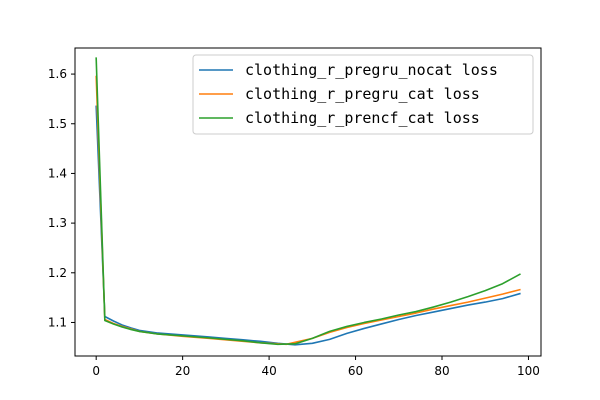 The image size is (600, 400). What do you see at coordinates (57, 124) in the screenshot?
I see `y-tick-label: 1.5` at bounding box center [57, 124].